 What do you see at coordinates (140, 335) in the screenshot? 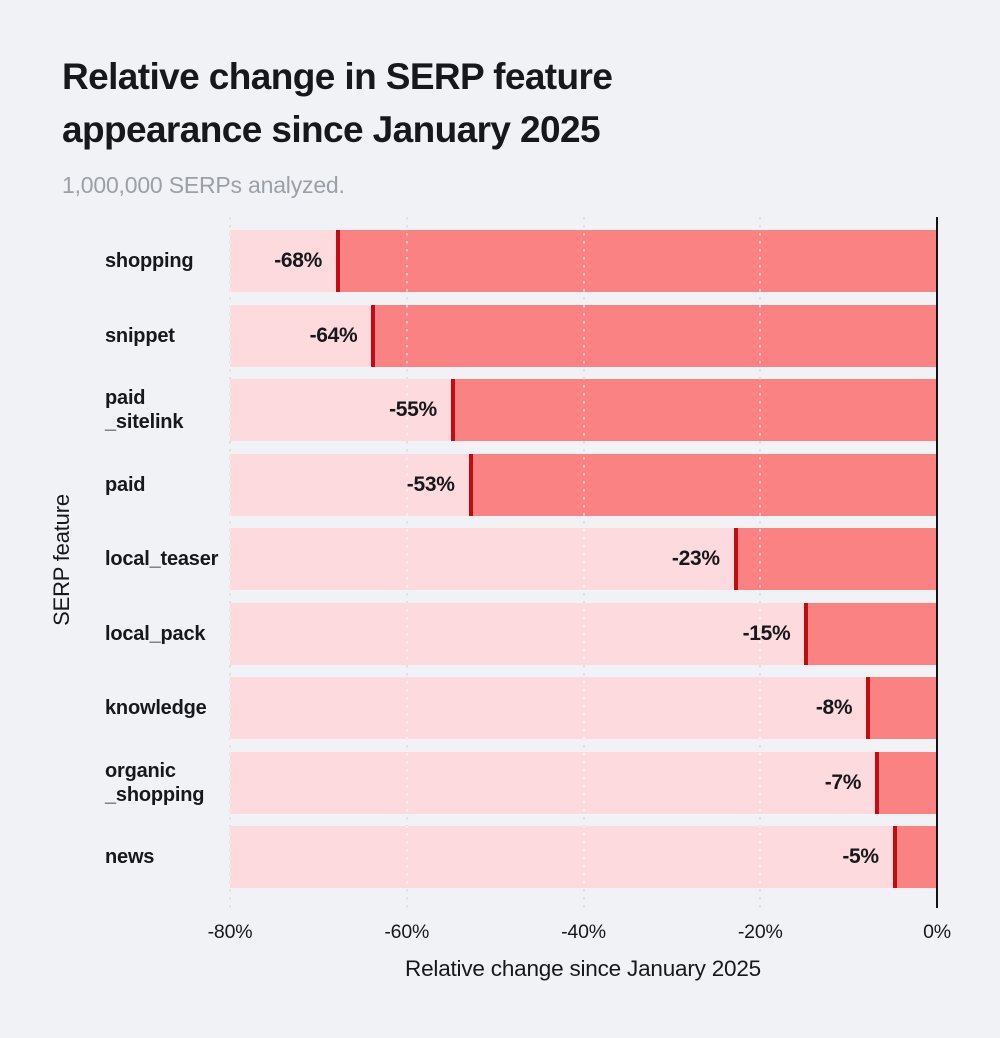
I see `category-label: snippet` at bounding box center [140, 335].